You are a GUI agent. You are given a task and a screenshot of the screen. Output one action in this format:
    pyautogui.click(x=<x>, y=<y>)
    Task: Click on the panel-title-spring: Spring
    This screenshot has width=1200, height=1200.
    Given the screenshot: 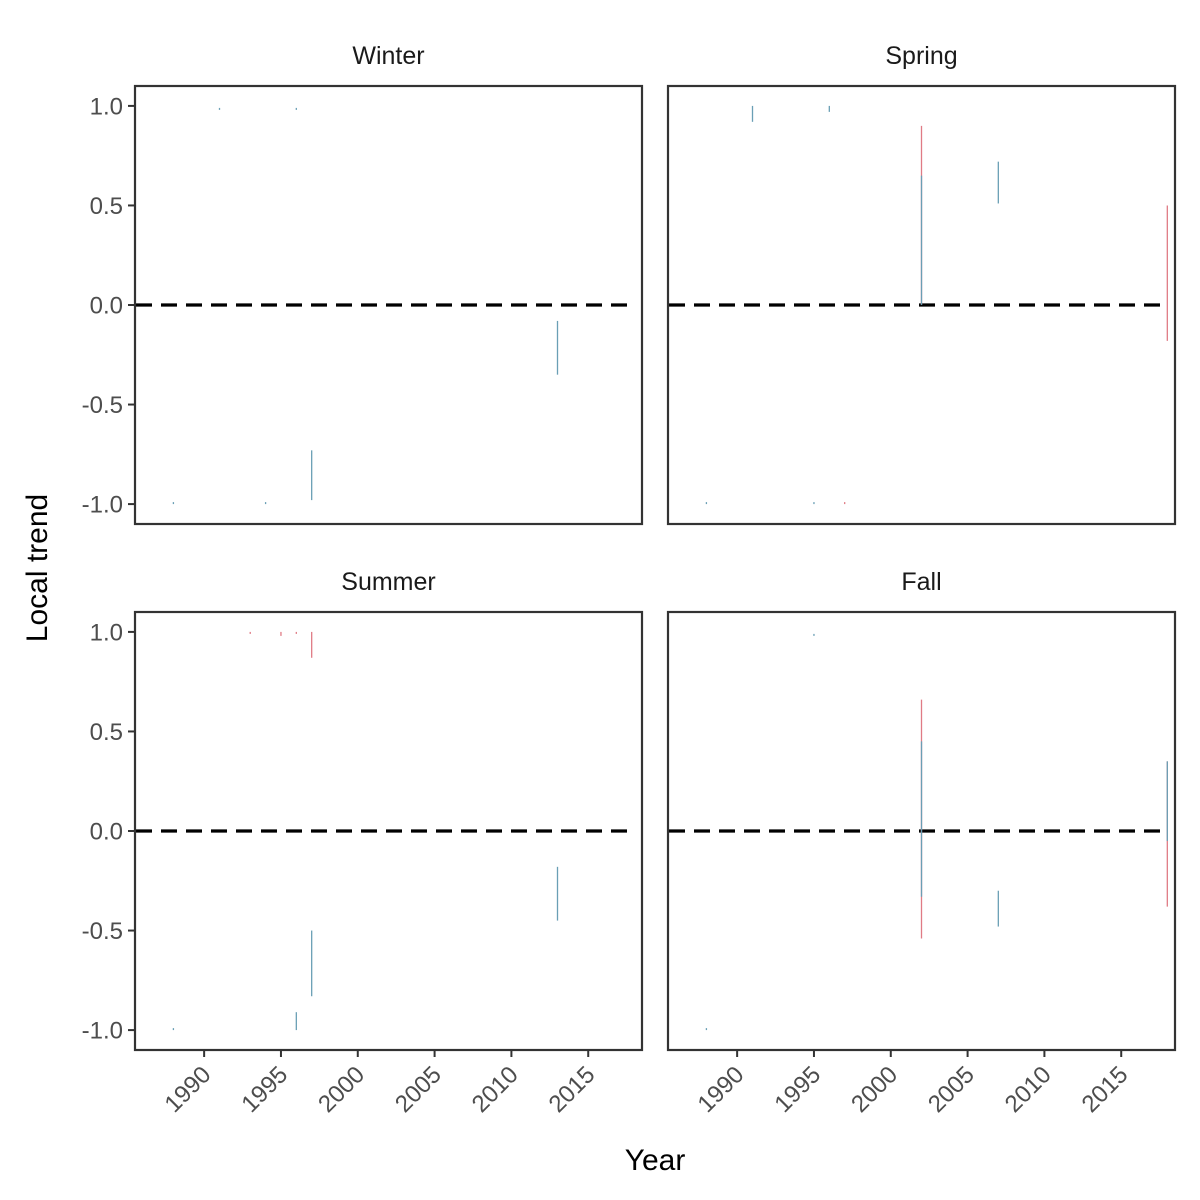 What is the action you would take?
    pyautogui.click(x=921, y=56)
    